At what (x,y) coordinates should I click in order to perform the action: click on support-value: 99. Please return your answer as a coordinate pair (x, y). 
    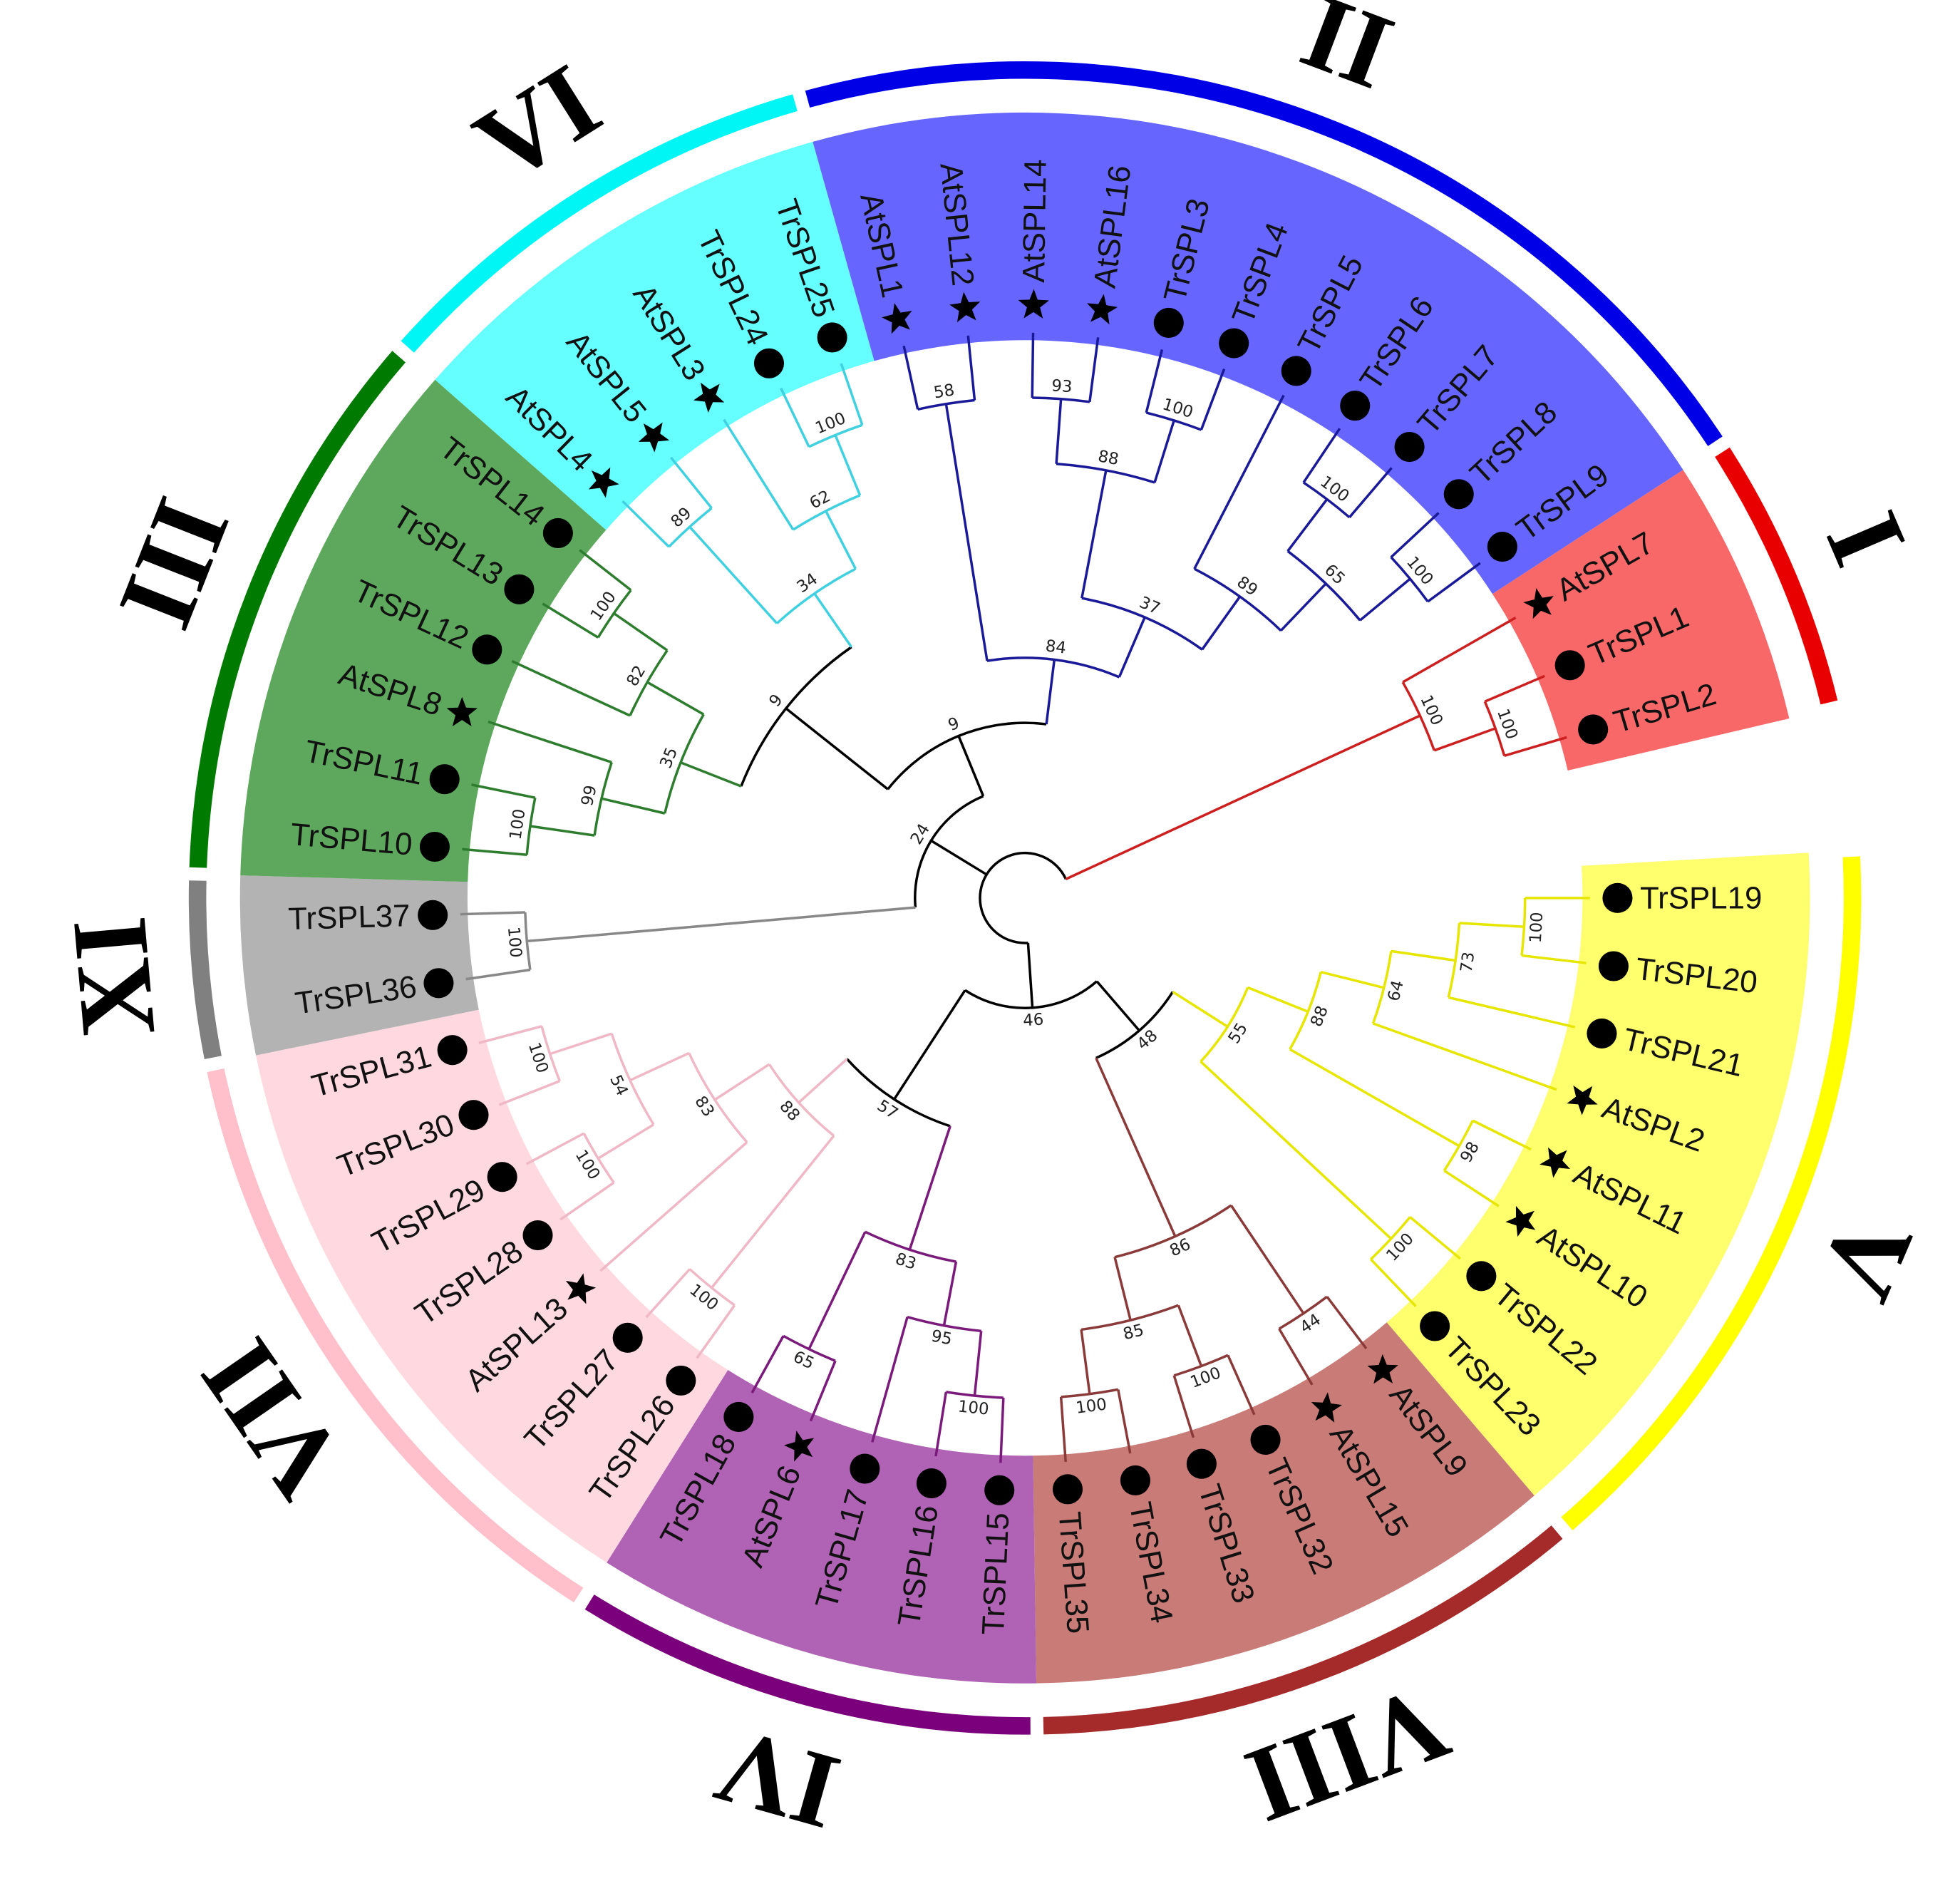
    Looking at the image, I should click on (589, 795).